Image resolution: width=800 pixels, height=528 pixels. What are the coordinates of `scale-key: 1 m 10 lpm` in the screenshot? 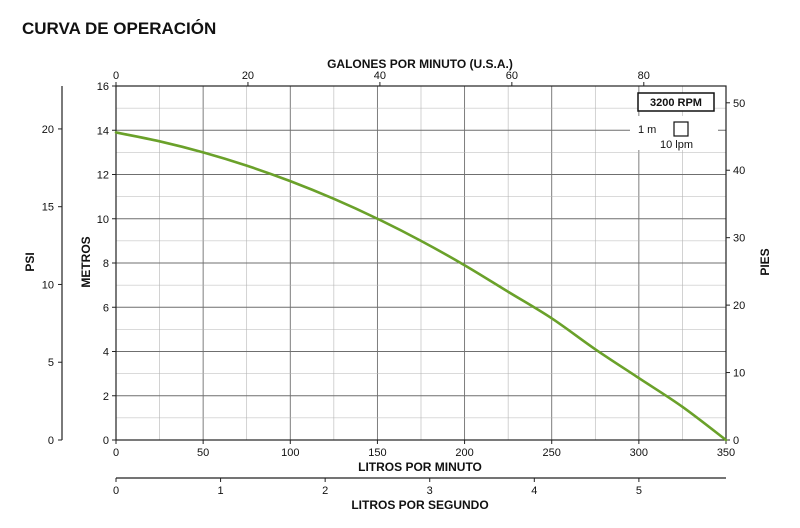 It's located at (674, 133).